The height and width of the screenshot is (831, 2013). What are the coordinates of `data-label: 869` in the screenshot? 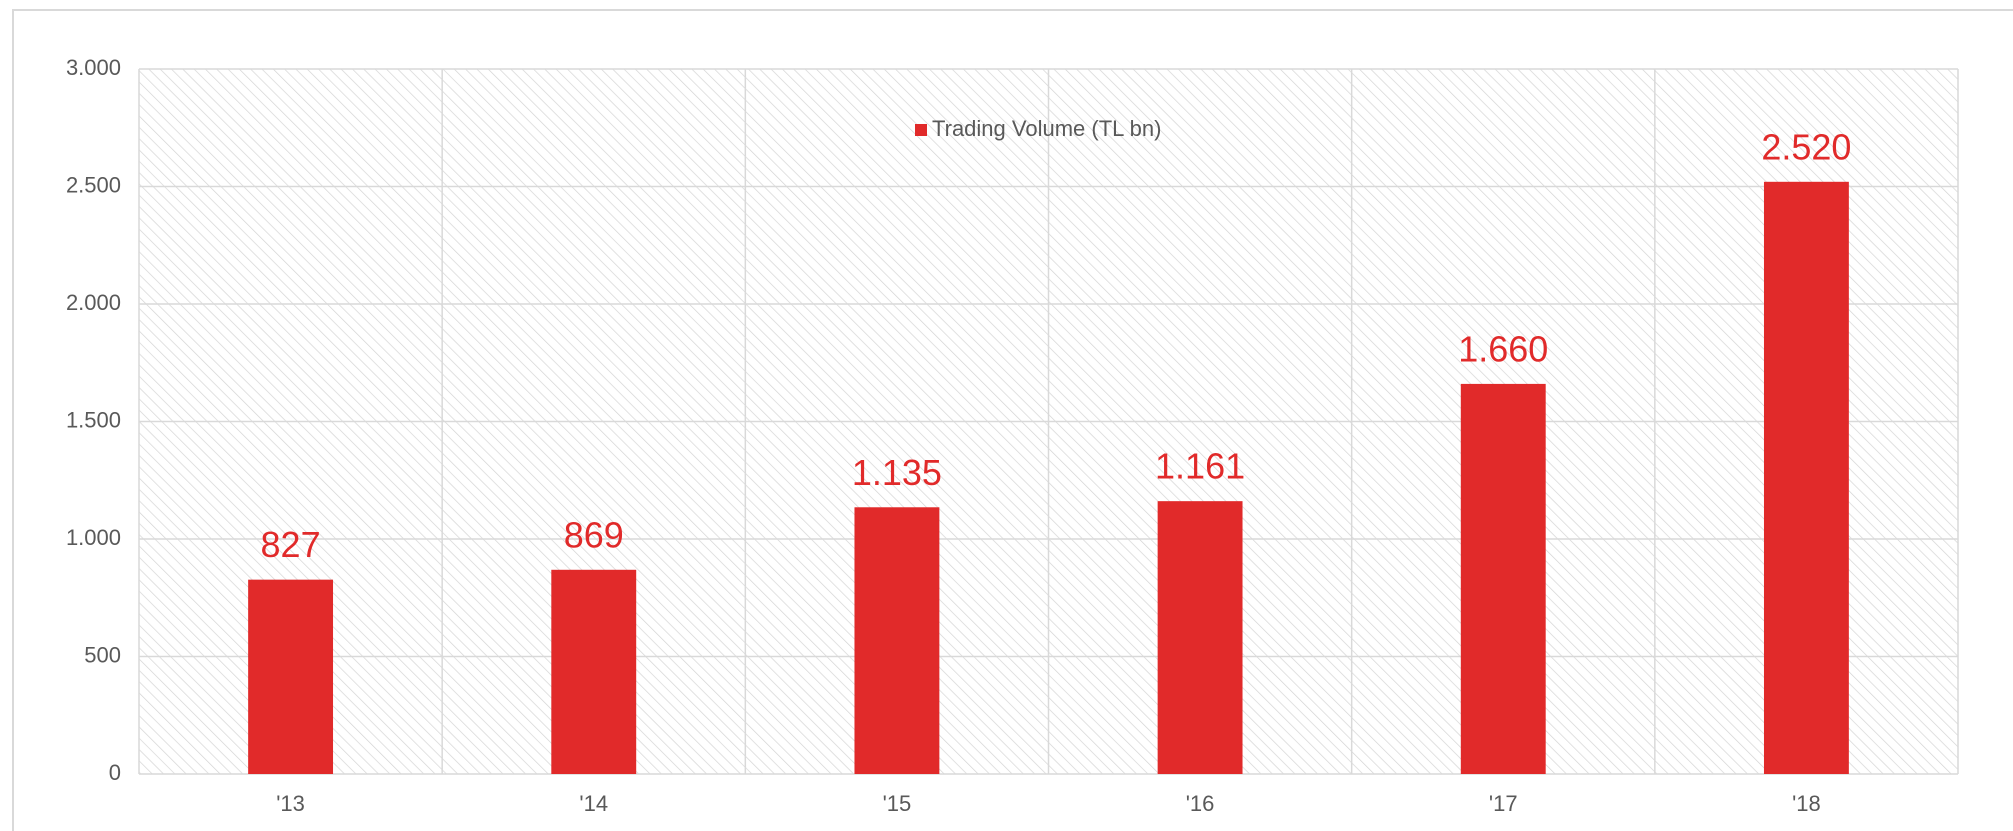 It's located at (594, 534).